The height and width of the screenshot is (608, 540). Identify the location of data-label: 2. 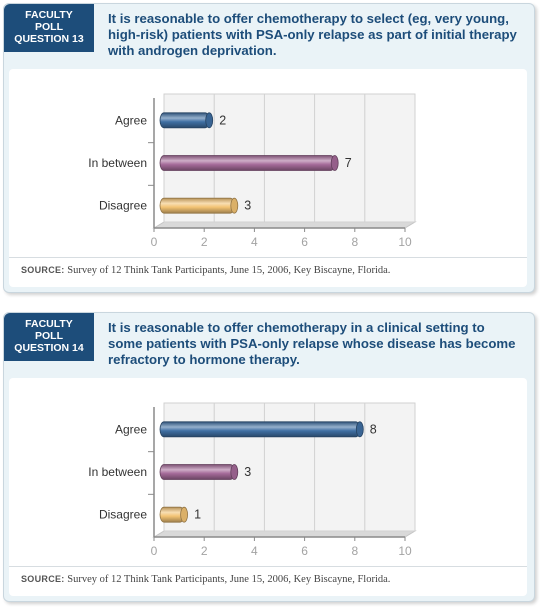
(222, 120).